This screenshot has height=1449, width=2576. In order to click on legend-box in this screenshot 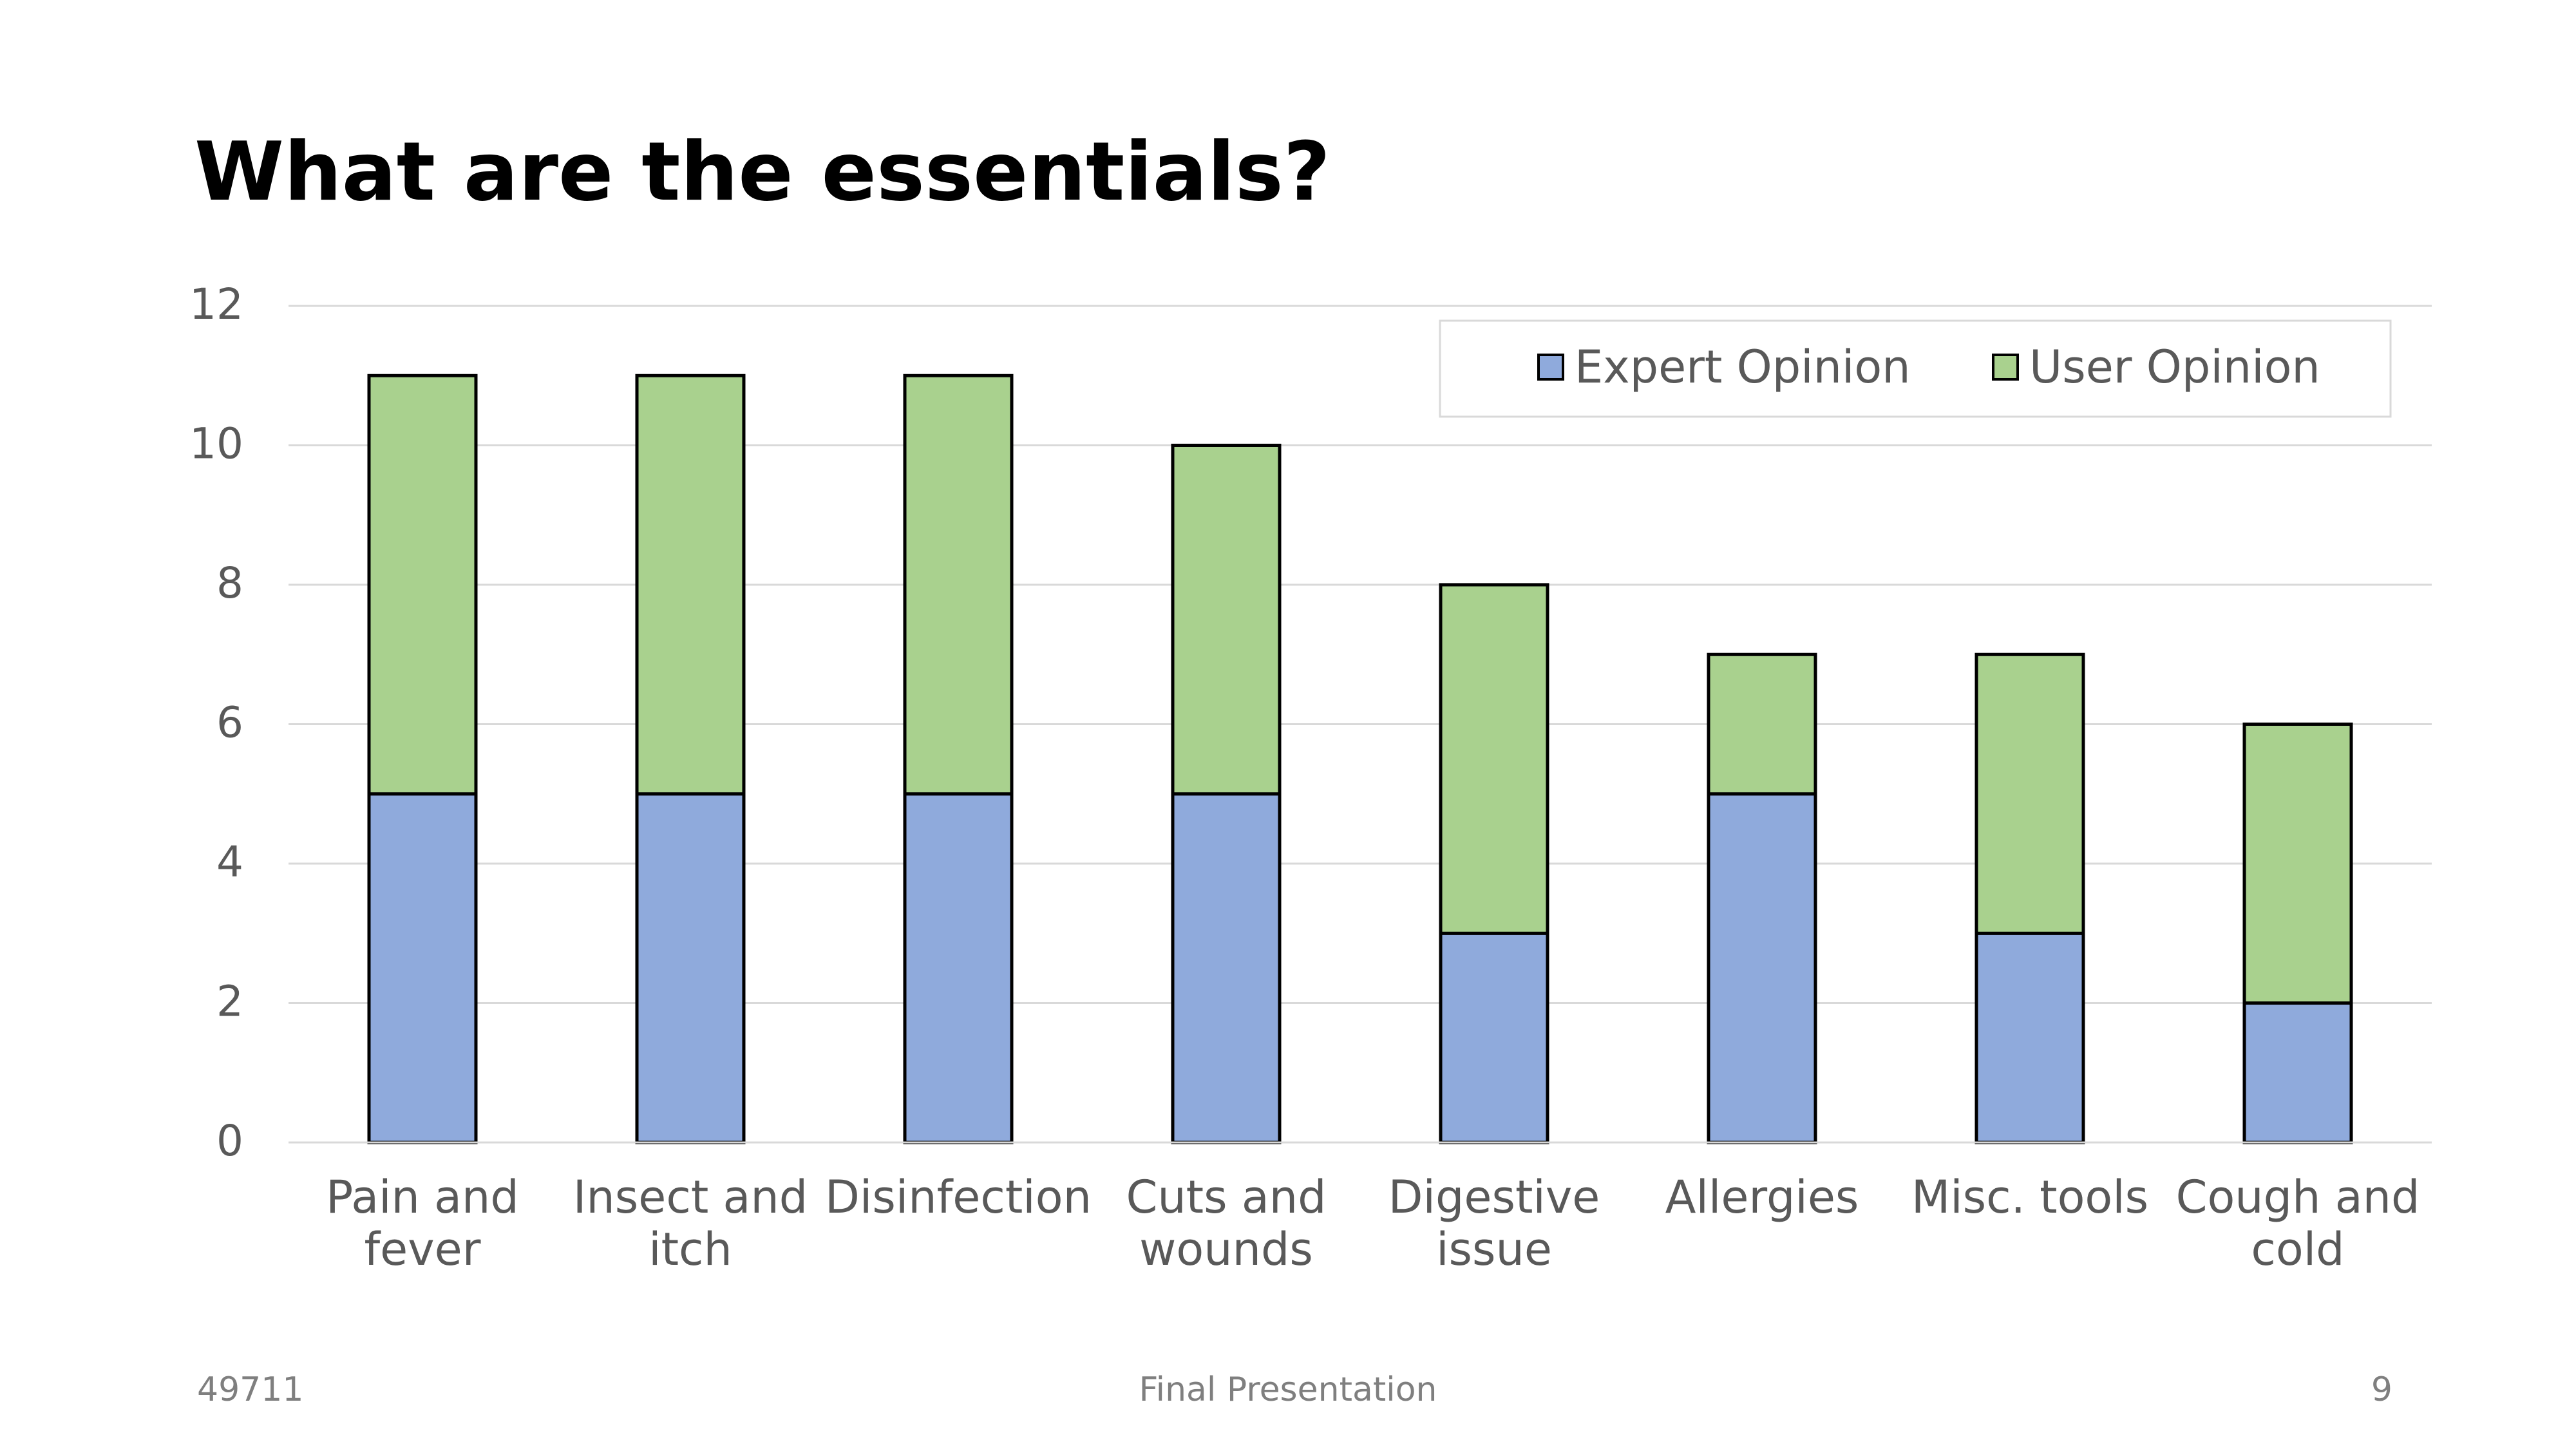, I will do `click(1915, 368)`.